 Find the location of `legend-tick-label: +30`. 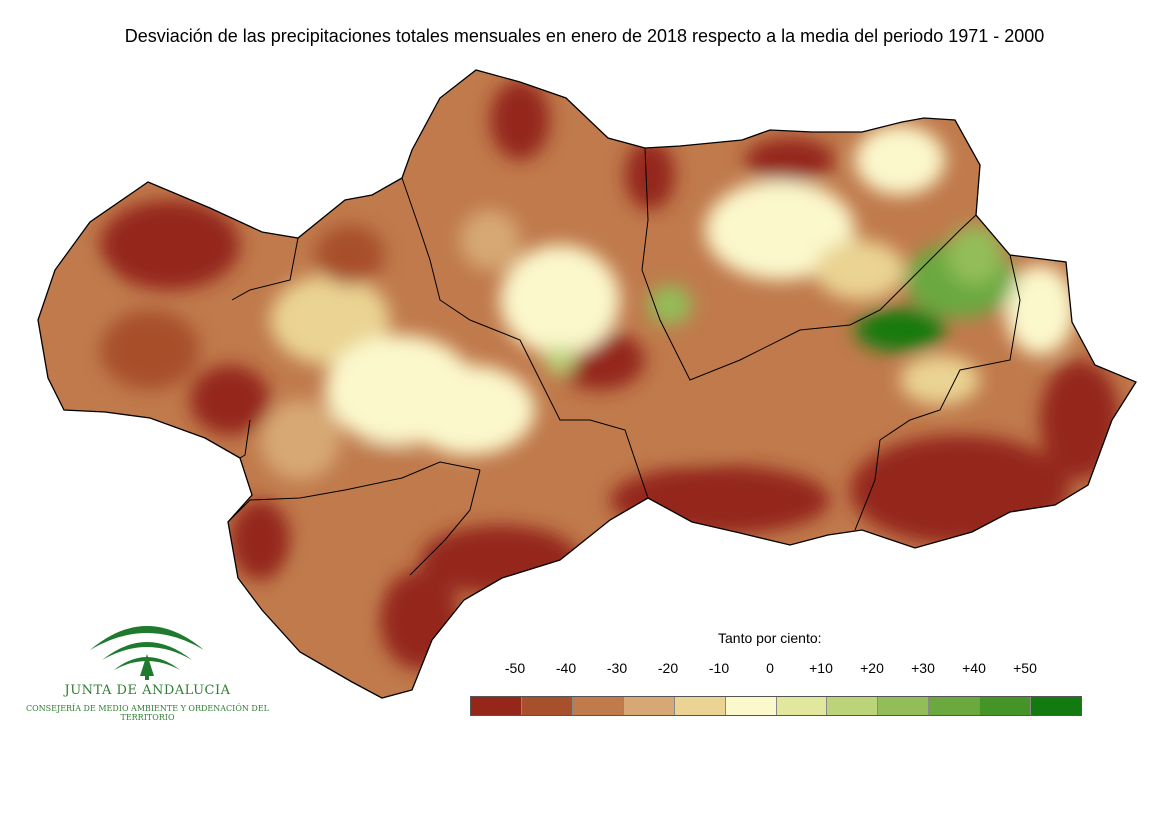

legend-tick-label: +30 is located at coordinates (923, 668).